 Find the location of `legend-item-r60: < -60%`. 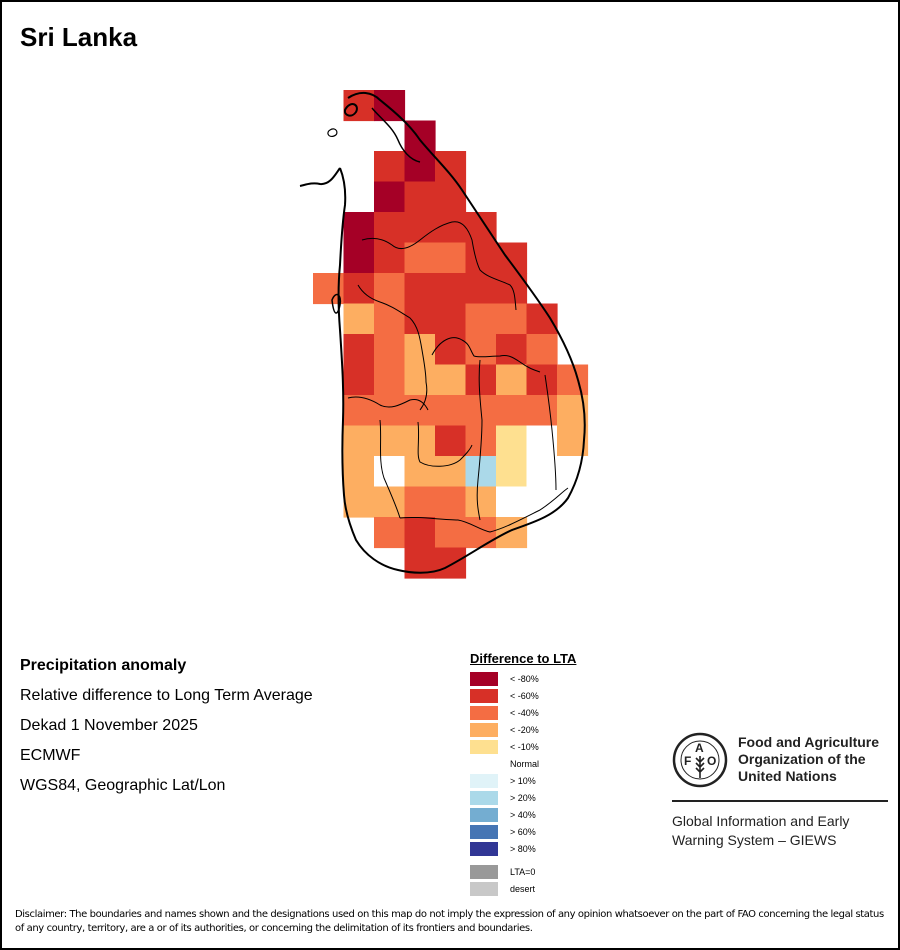

legend-item-r60: < -60% is located at coordinates (523, 695).